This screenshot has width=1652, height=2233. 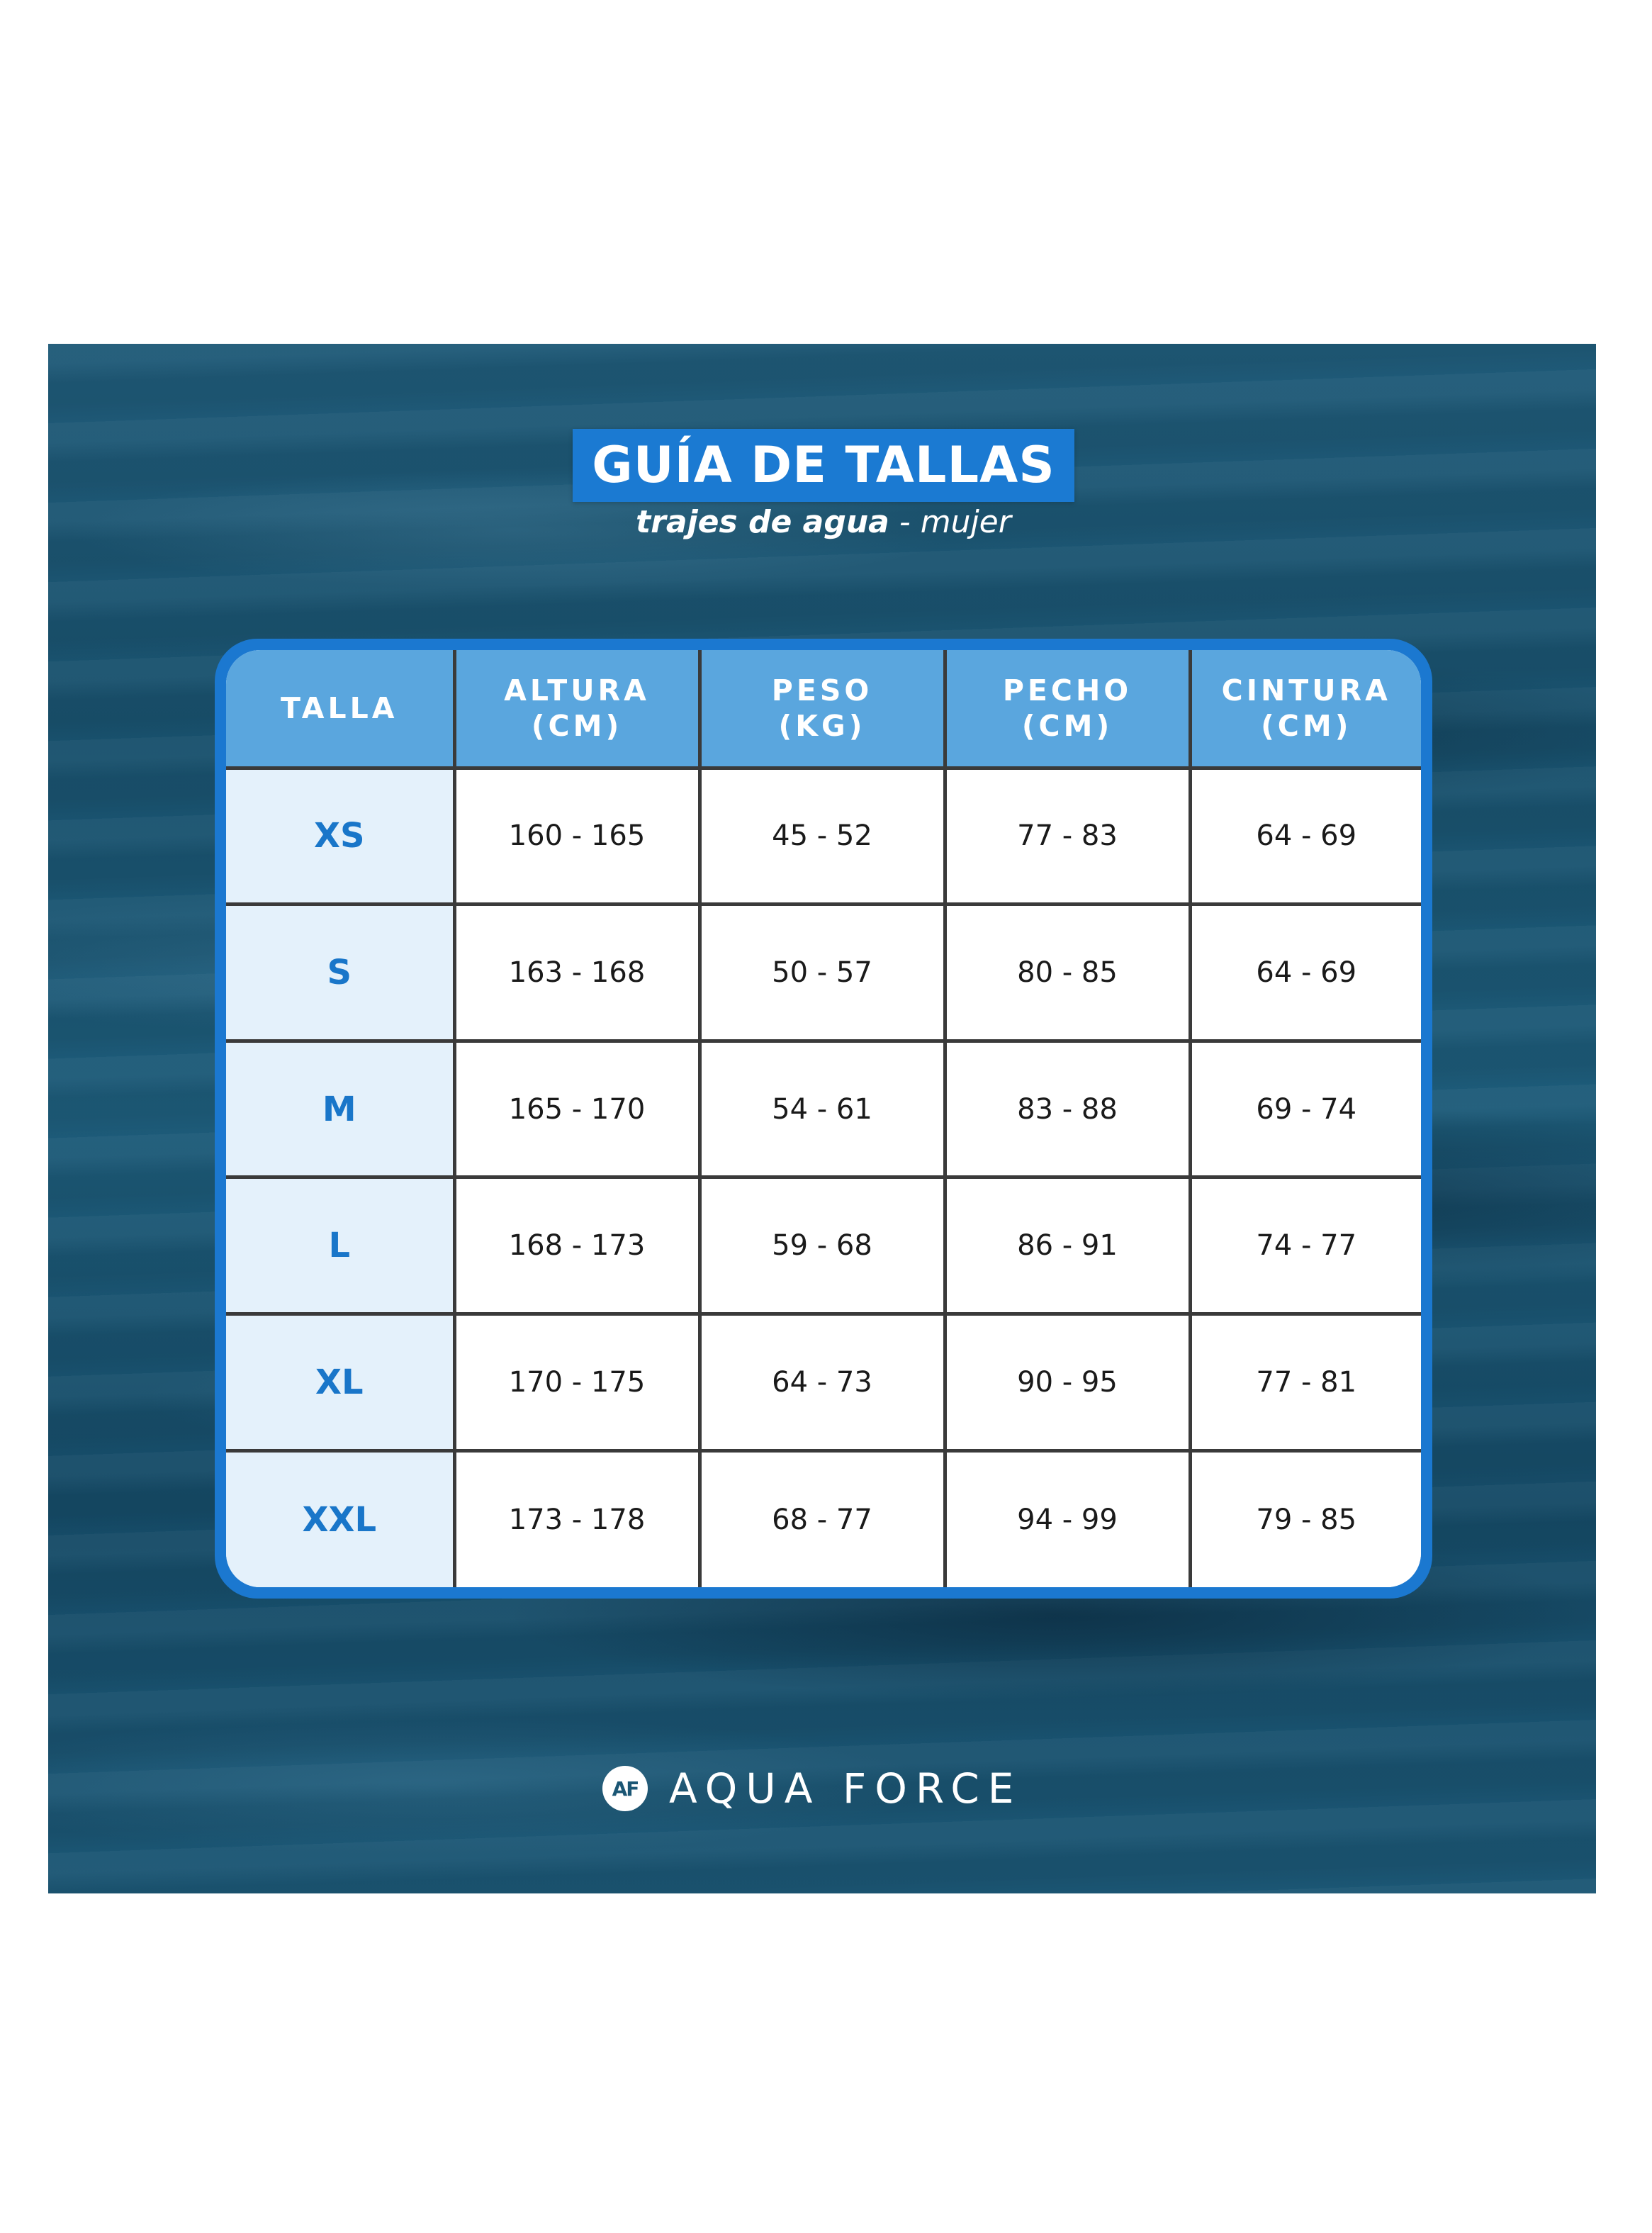 I want to click on table-row: XL 170 - 175 64 - 73 90 - 95 77 - 81, so click(x=824, y=1381).